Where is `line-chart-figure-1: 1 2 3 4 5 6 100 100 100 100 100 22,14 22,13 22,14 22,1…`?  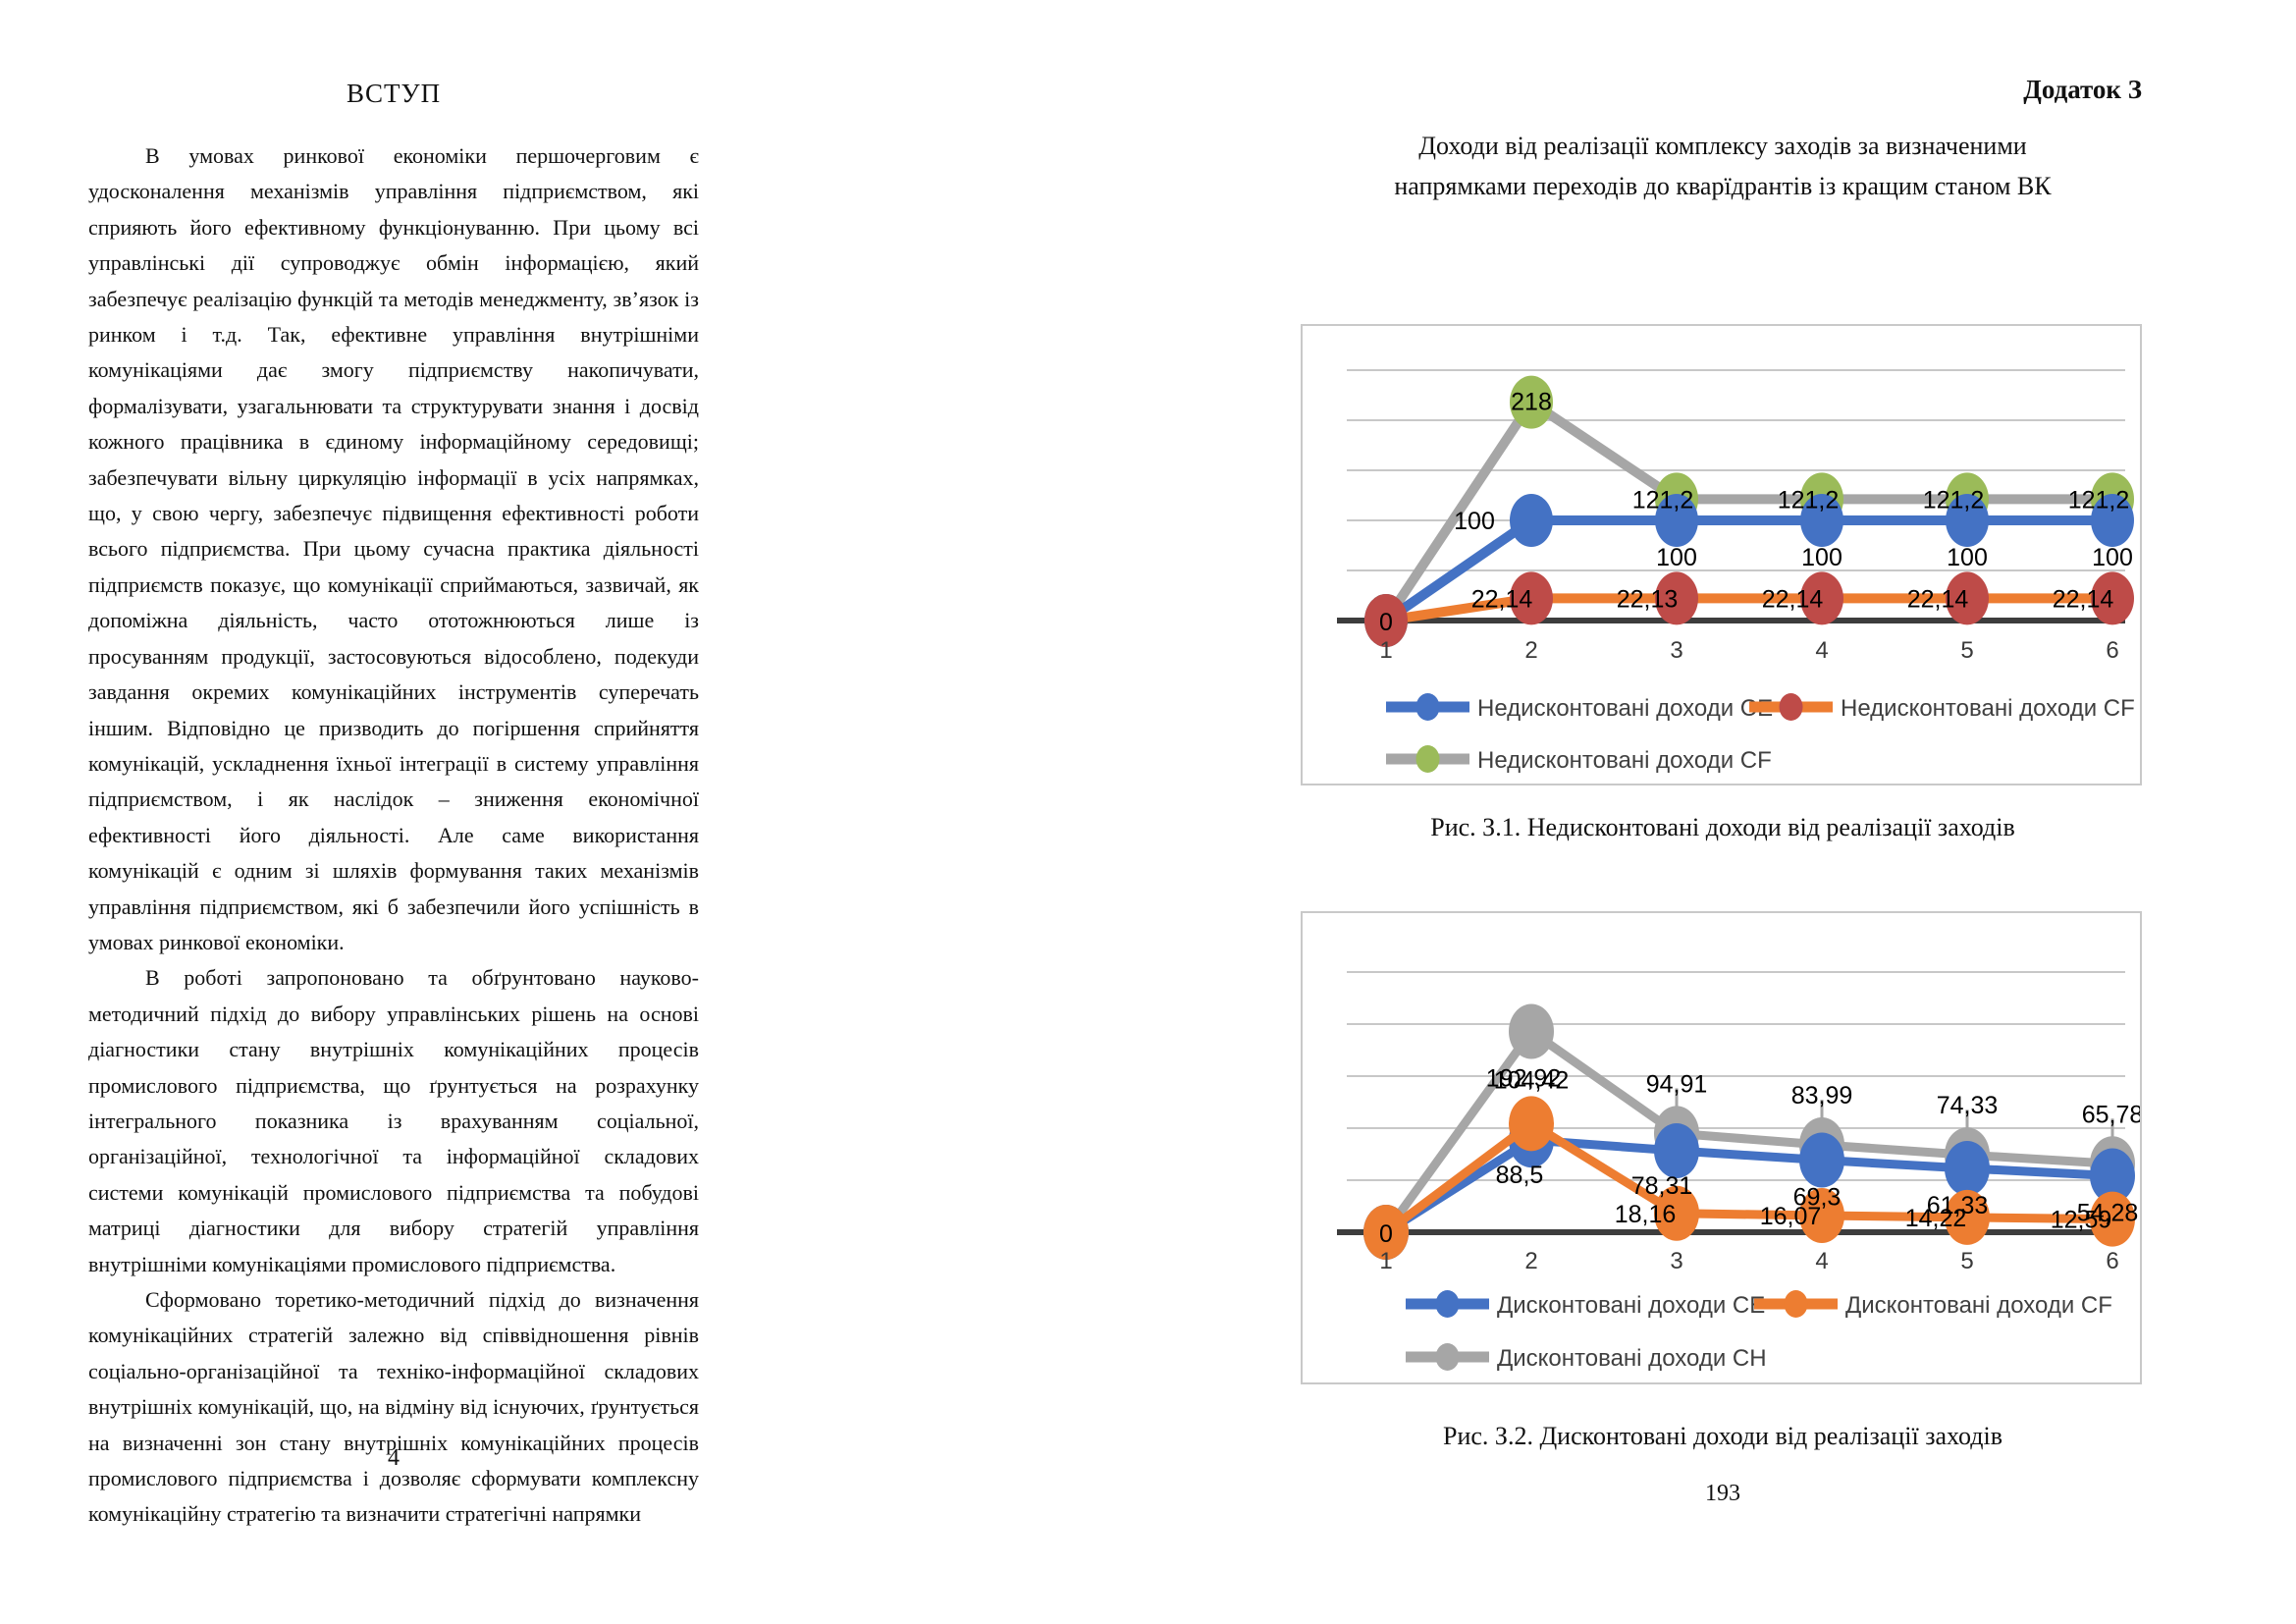
line-chart-figure-1: 1 2 3 4 5 6 100 100 100 100 100 22,14 22,13 22,14 22,1… is located at coordinates (1721, 554).